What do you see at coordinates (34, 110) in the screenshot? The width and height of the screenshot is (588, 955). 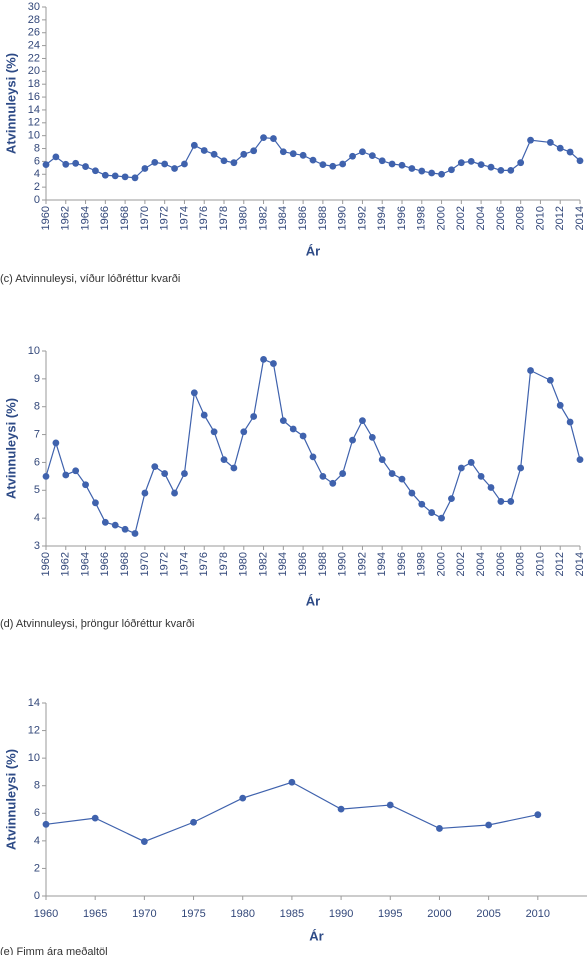 I see `y-tick-label: 14` at bounding box center [34, 110].